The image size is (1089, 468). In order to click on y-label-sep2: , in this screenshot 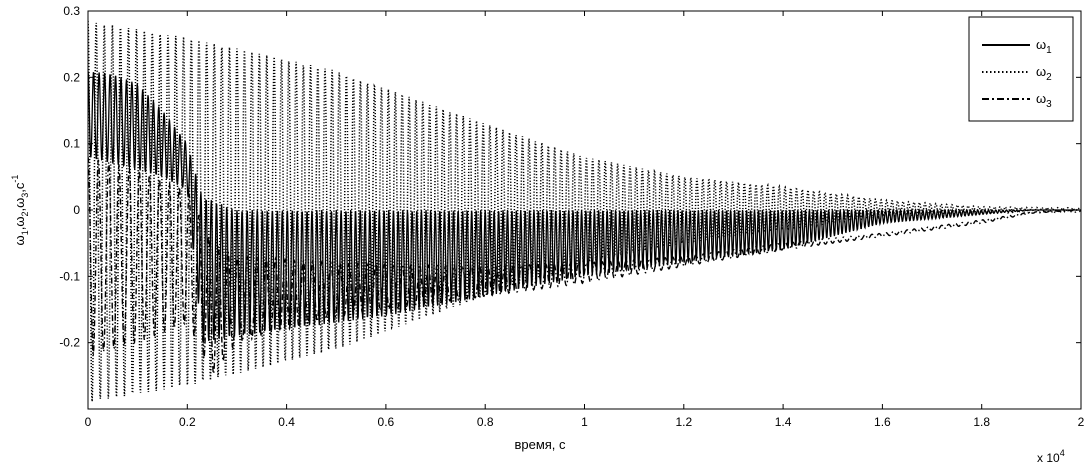, I will do `click(19, 210)`.